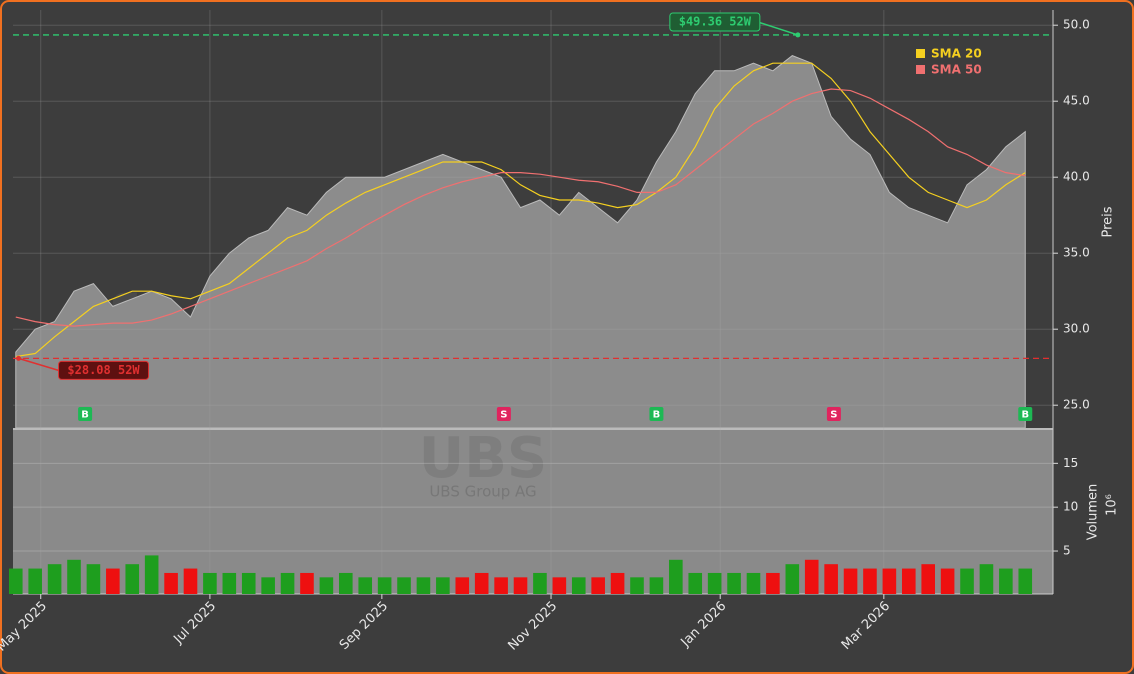 This screenshot has width=1134, height=674. Describe the element at coordinates (482, 492) in the screenshot. I see `watermark-company: UBS Group AG` at that location.